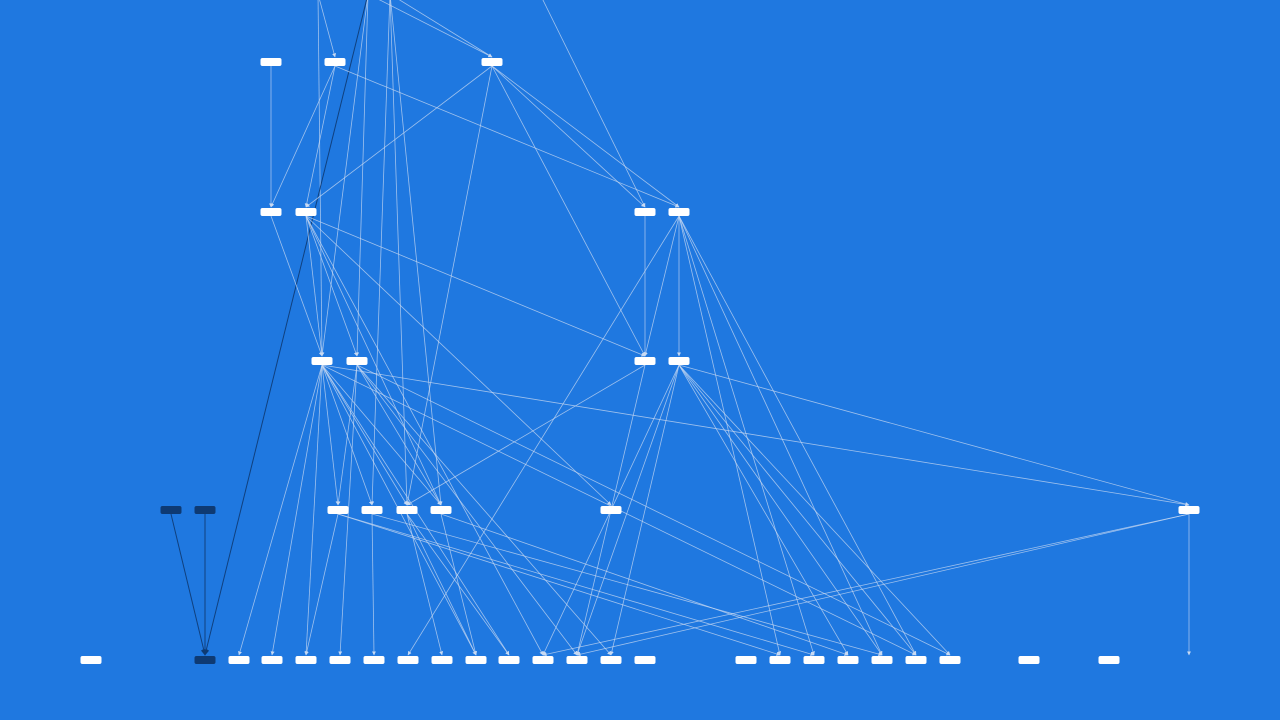 The width and height of the screenshot is (1280, 720). Describe the element at coordinates (730, 435) in the screenshot. I see `edge-b4-e16` at that location.